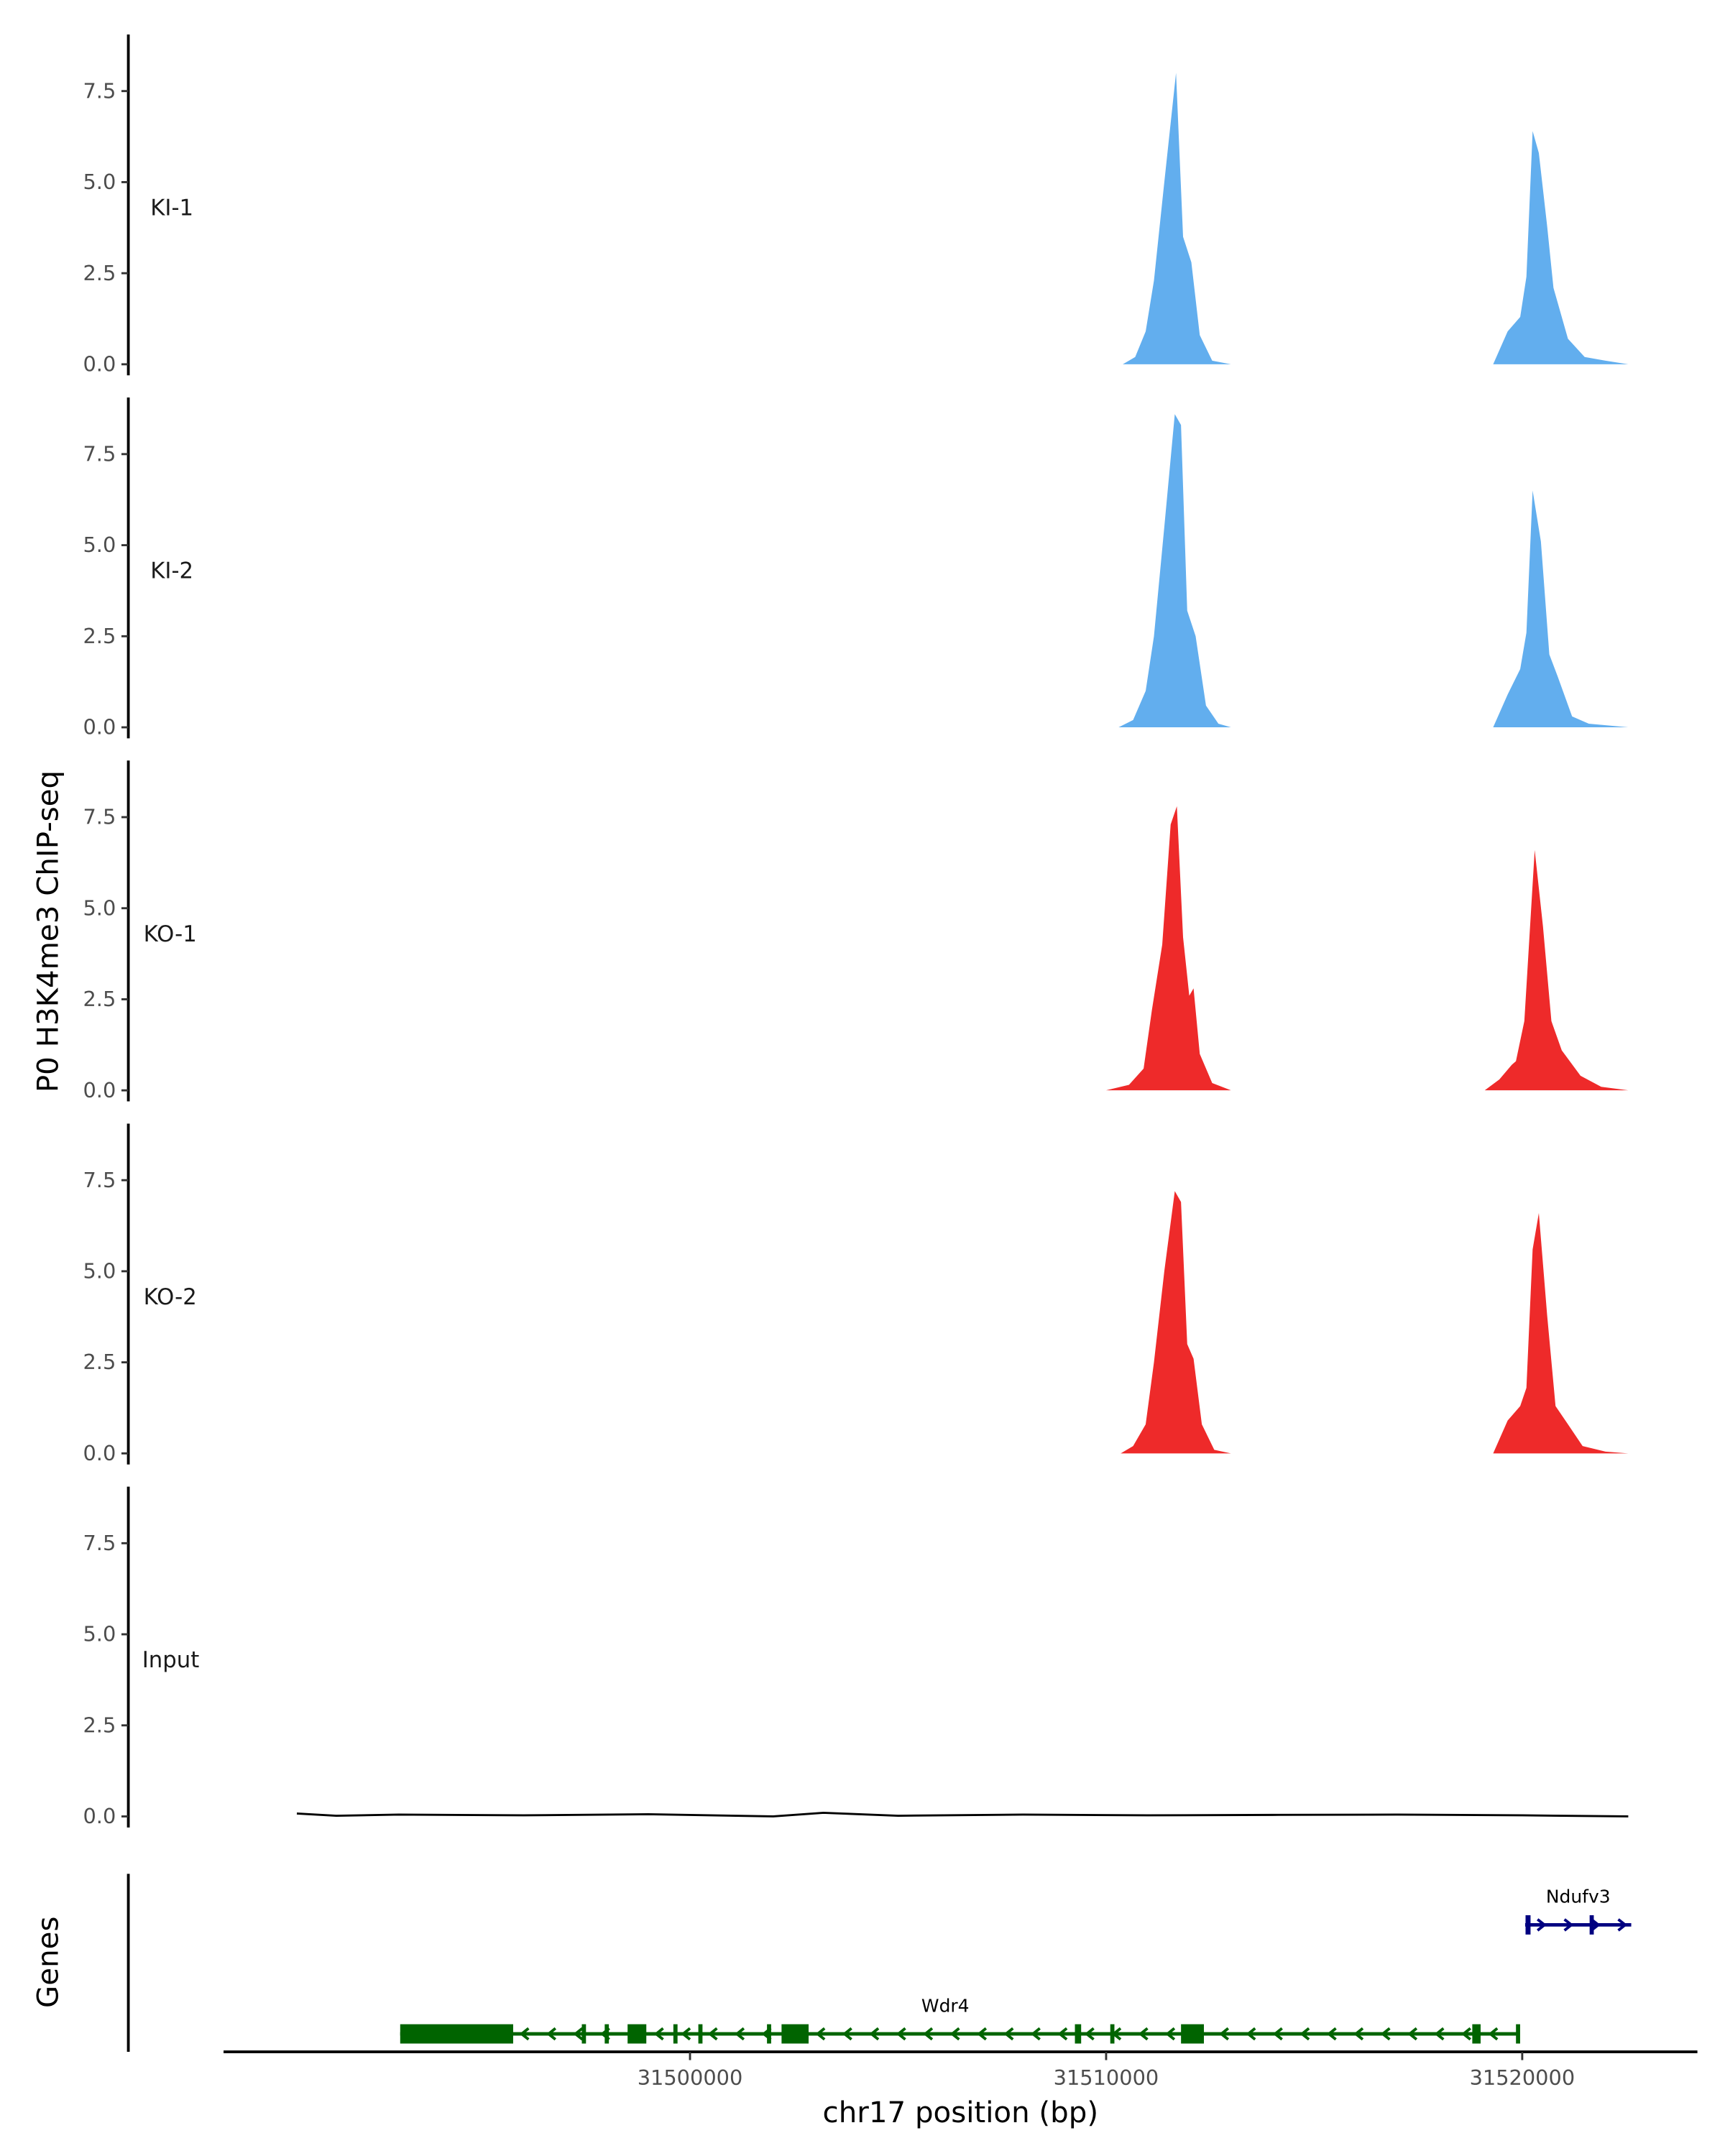  Describe the element at coordinates (171, 208) in the screenshot. I see `track-label: KI-1` at that location.